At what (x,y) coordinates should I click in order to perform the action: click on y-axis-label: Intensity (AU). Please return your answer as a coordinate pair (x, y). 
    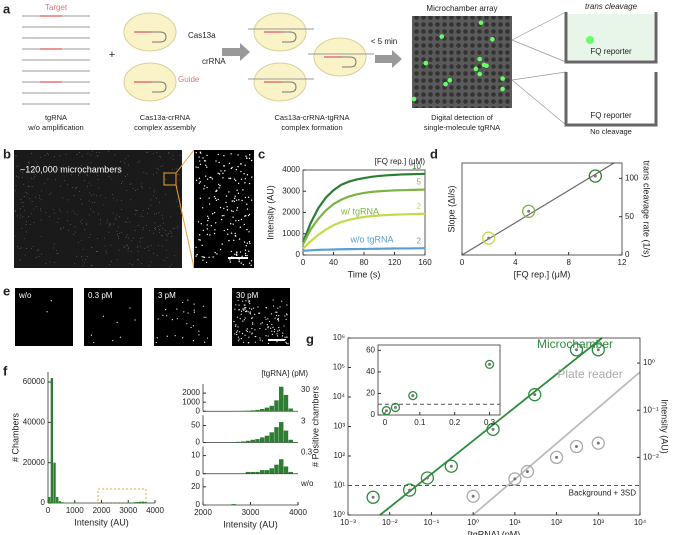
    Looking at the image, I should click on (270, 212).